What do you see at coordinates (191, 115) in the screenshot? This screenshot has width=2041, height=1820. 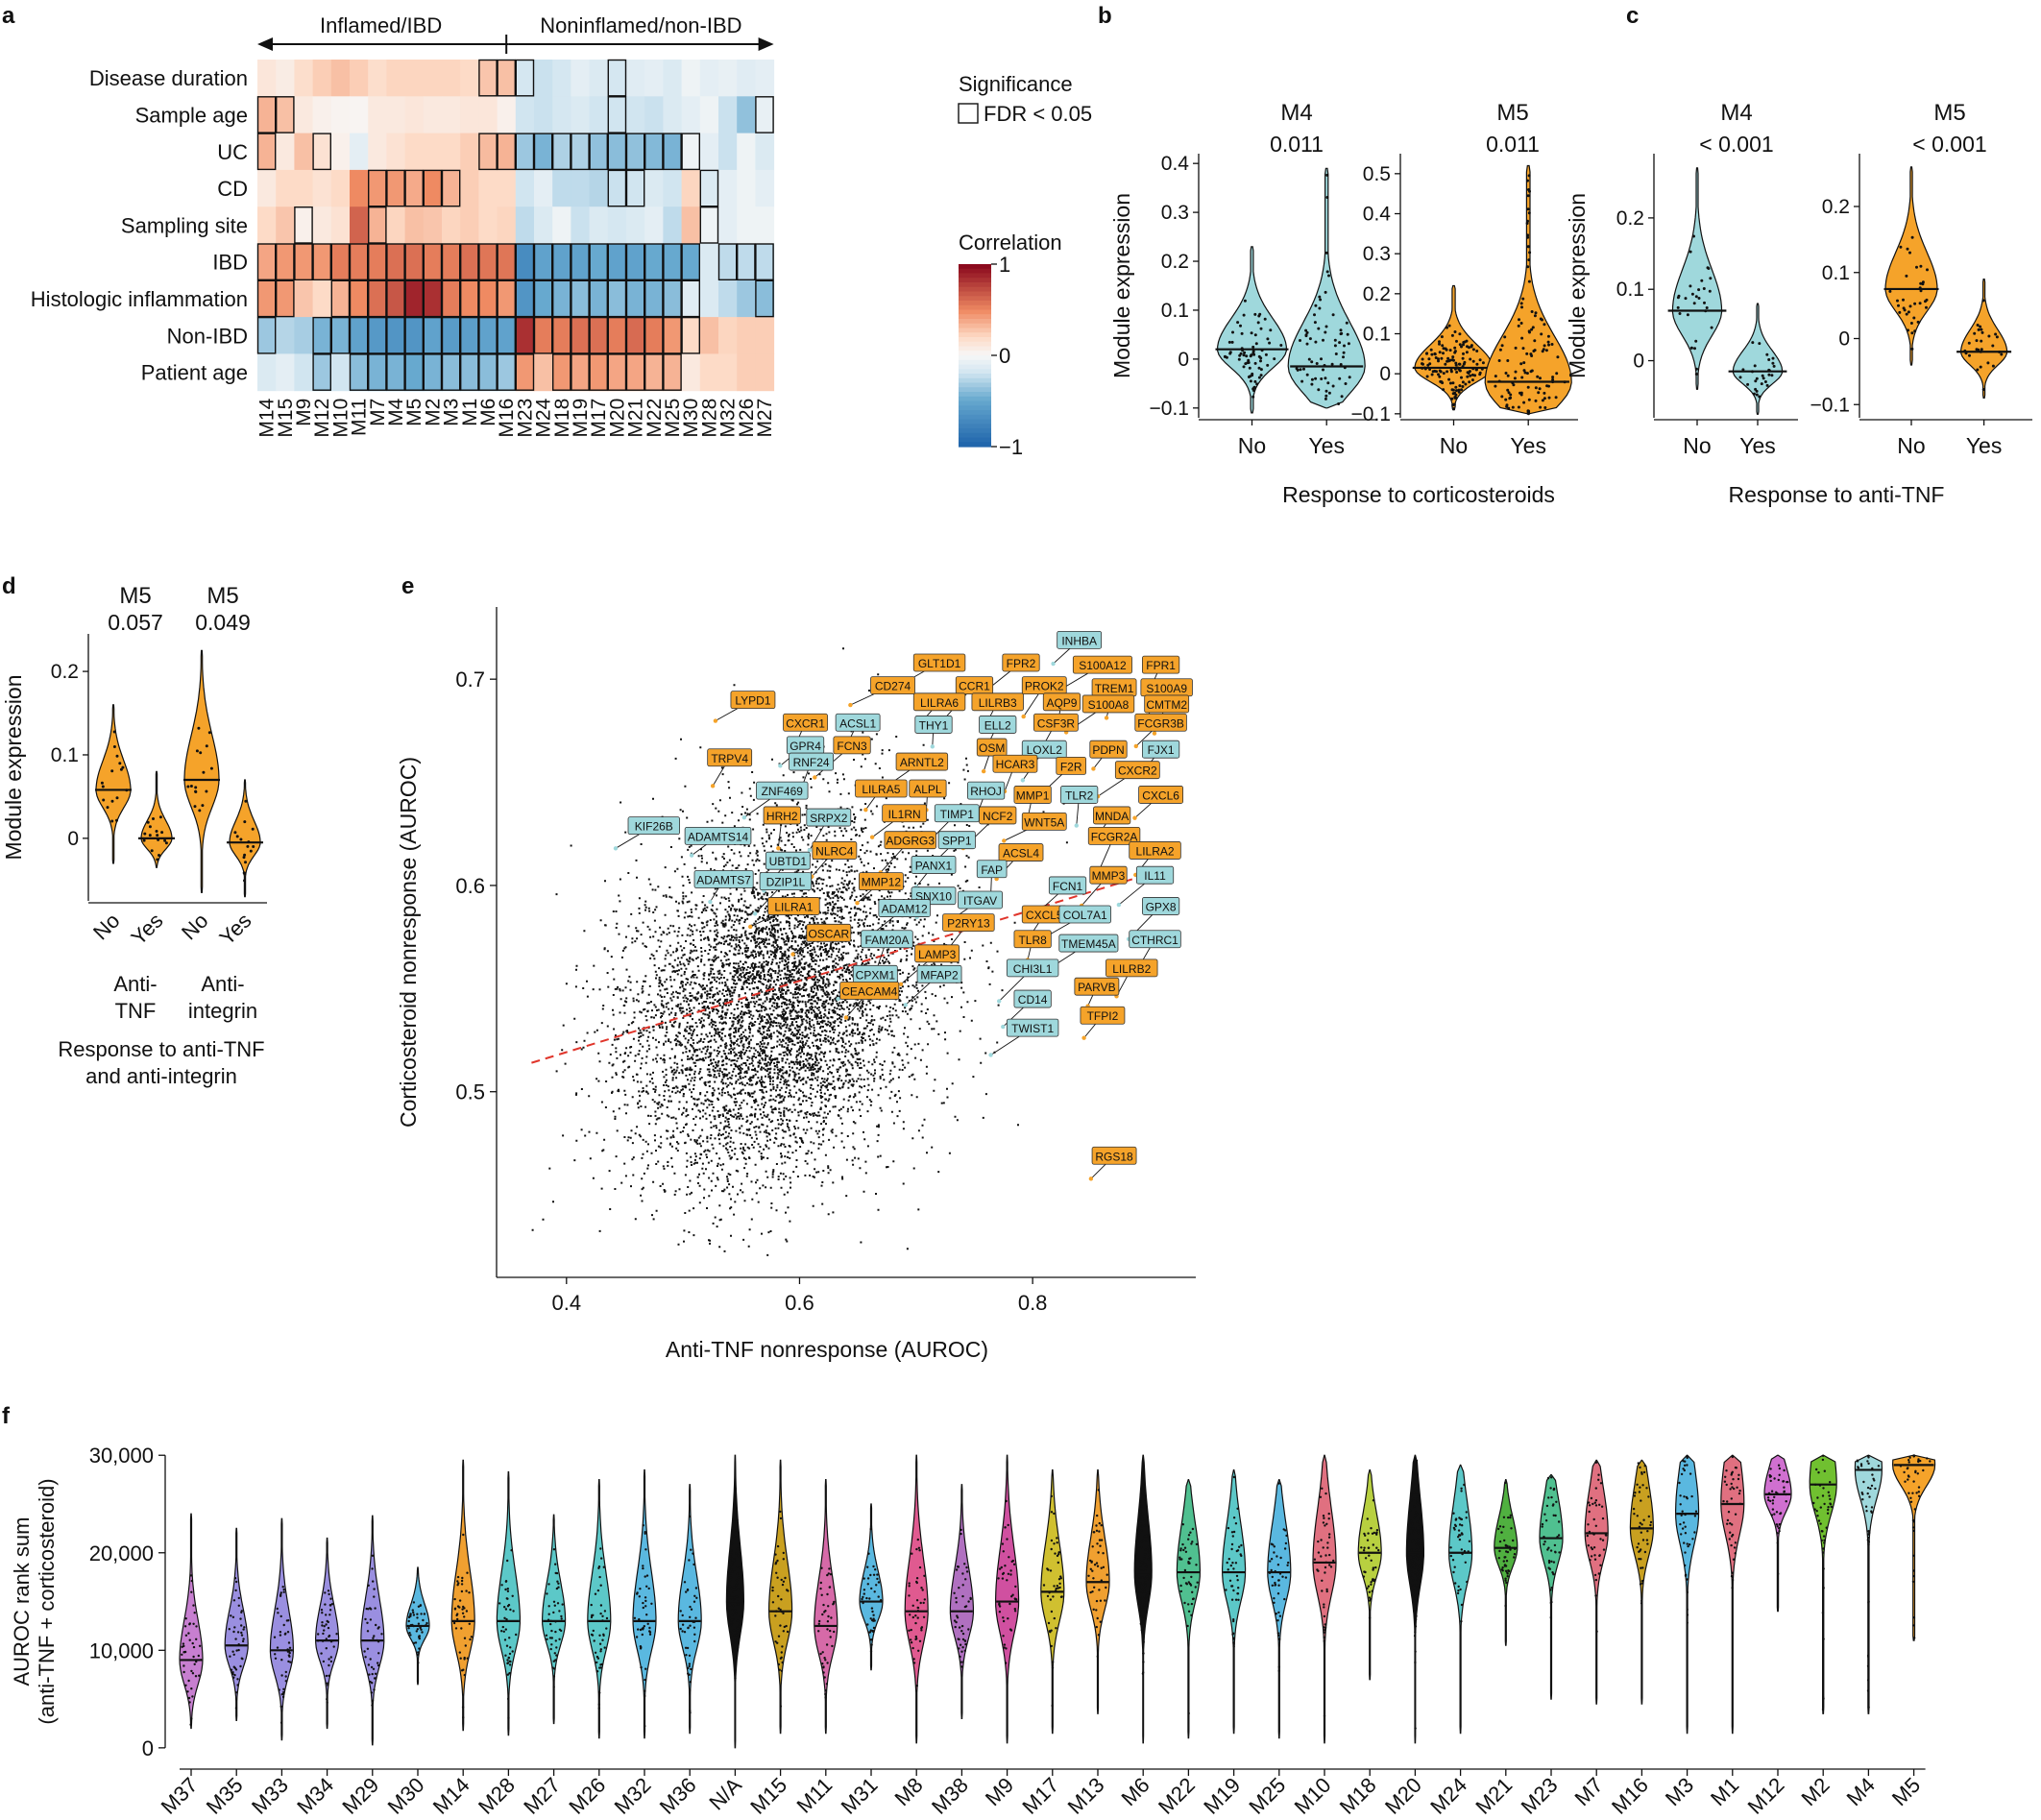 I see `heatmap-row-label: Sample age` at bounding box center [191, 115].